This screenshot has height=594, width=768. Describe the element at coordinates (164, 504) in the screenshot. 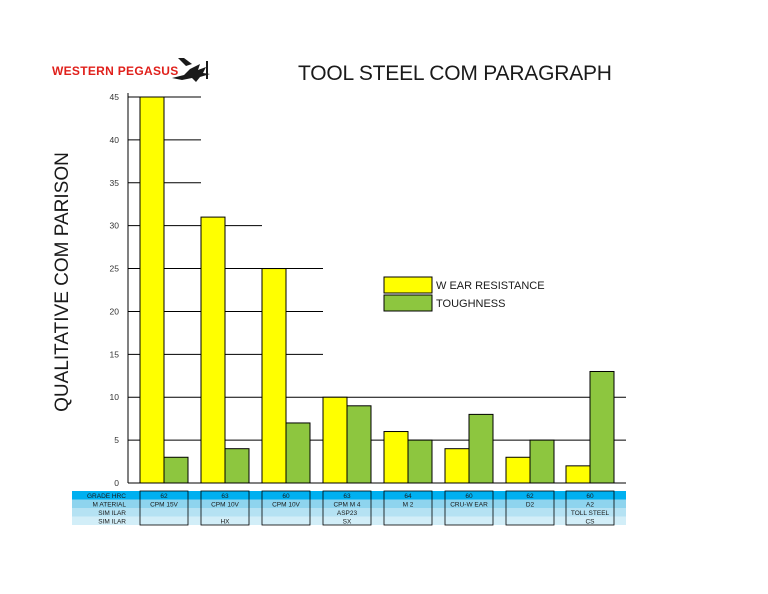

I see `table-cell: CPM 15V` at that location.